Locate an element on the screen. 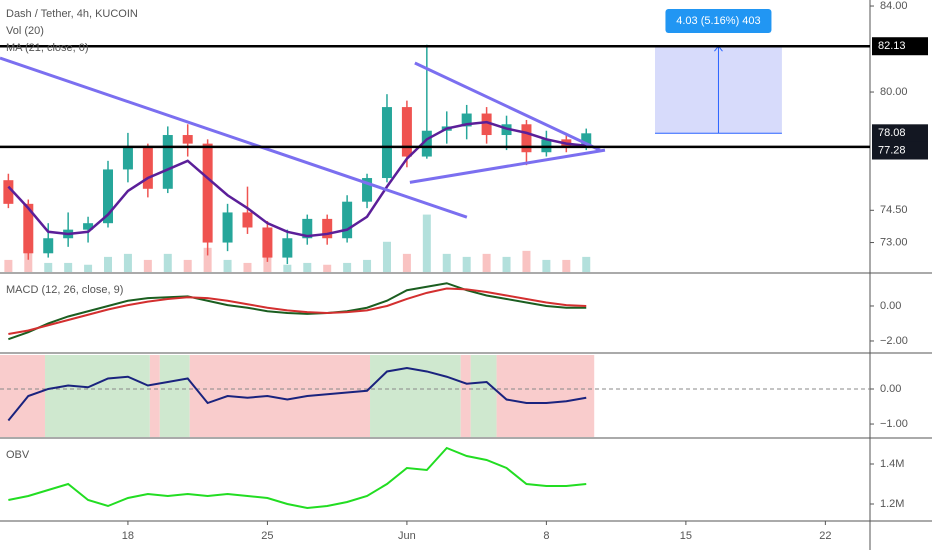  y-tick-label: 73.00 is located at coordinates (894, 242).